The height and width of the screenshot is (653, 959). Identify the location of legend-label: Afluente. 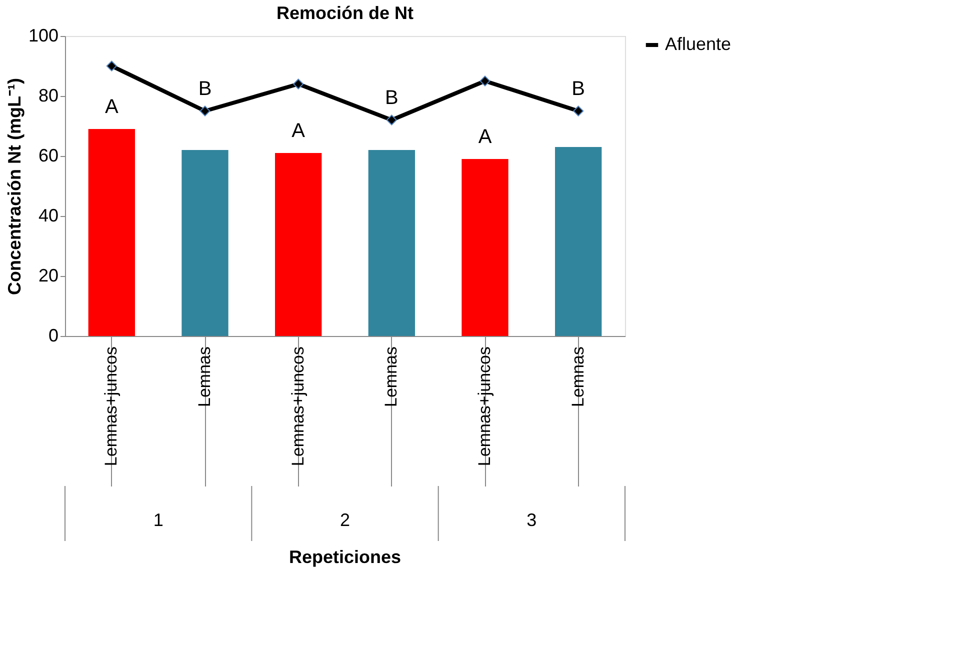
(698, 44).